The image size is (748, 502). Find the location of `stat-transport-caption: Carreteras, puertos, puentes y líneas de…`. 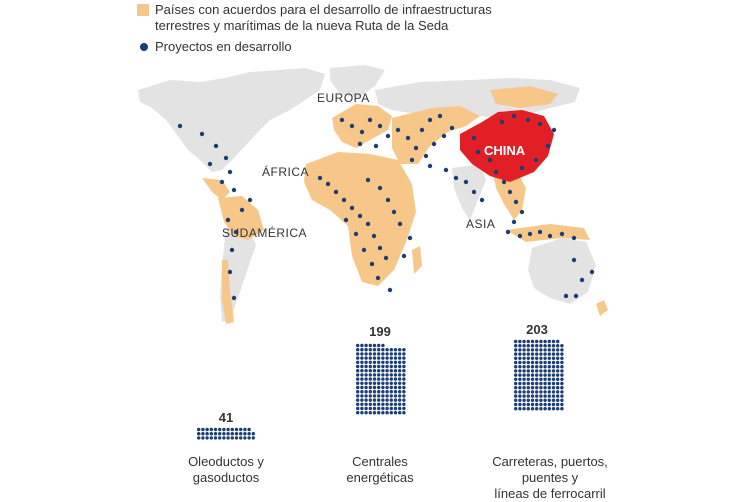

stat-transport-caption: Carreteras, puertos, puentes y líneas de… is located at coordinates (550, 478).